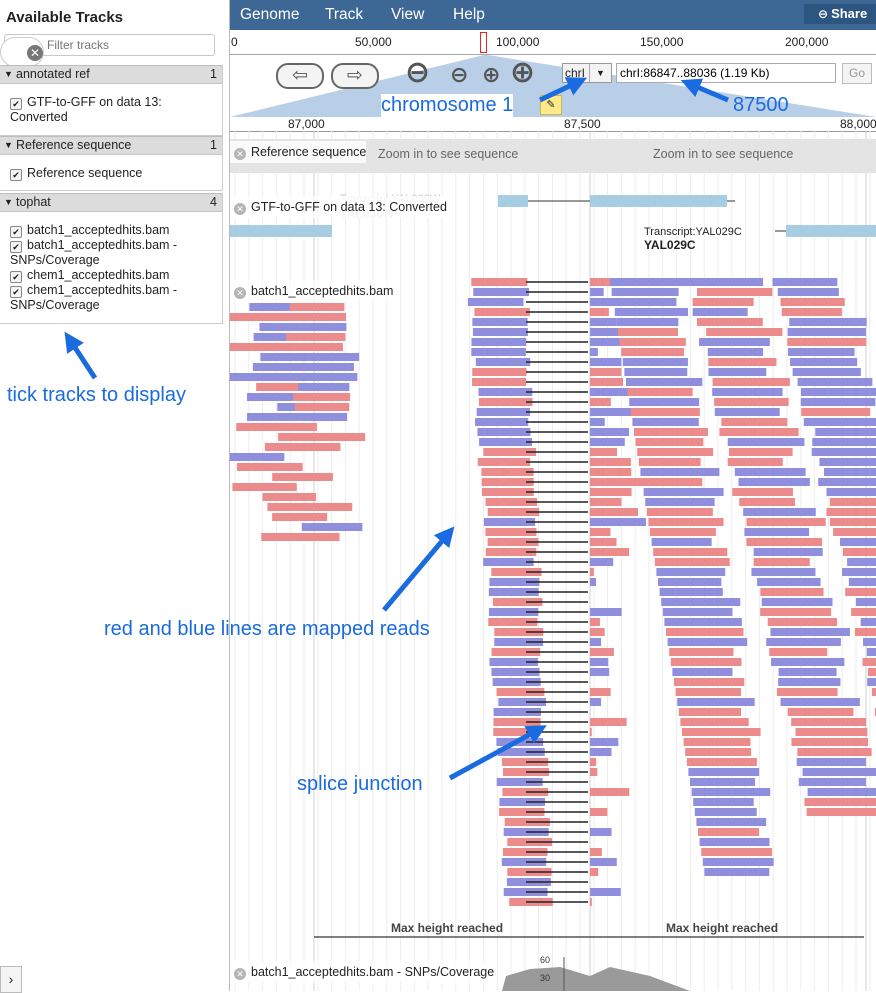 This screenshot has height=993, width=876. What do you see at coordinates (513, 201) in the screenshot?
I see `feature-exon` at bounding box center [513, 201].